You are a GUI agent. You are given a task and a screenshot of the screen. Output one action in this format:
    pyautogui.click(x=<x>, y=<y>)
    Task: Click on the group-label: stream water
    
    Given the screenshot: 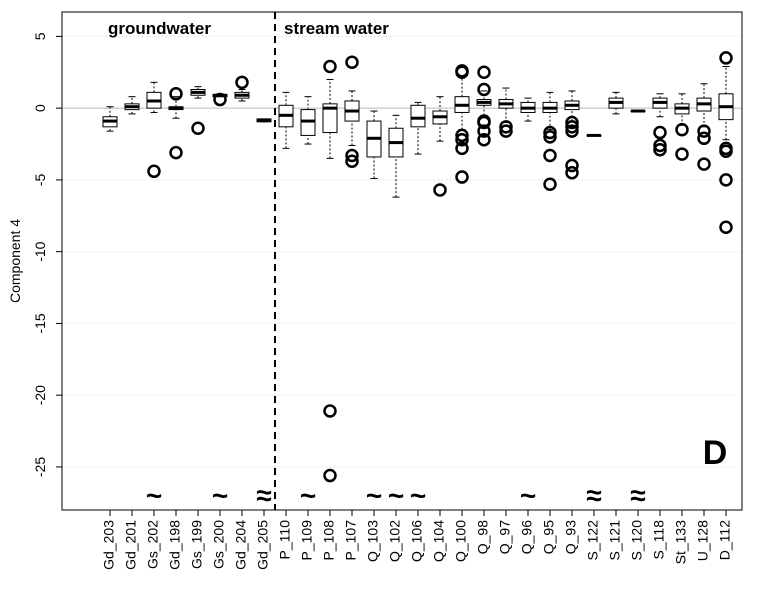 What is the action you would take?
    pyautogui.click(x=336, y=28)
    